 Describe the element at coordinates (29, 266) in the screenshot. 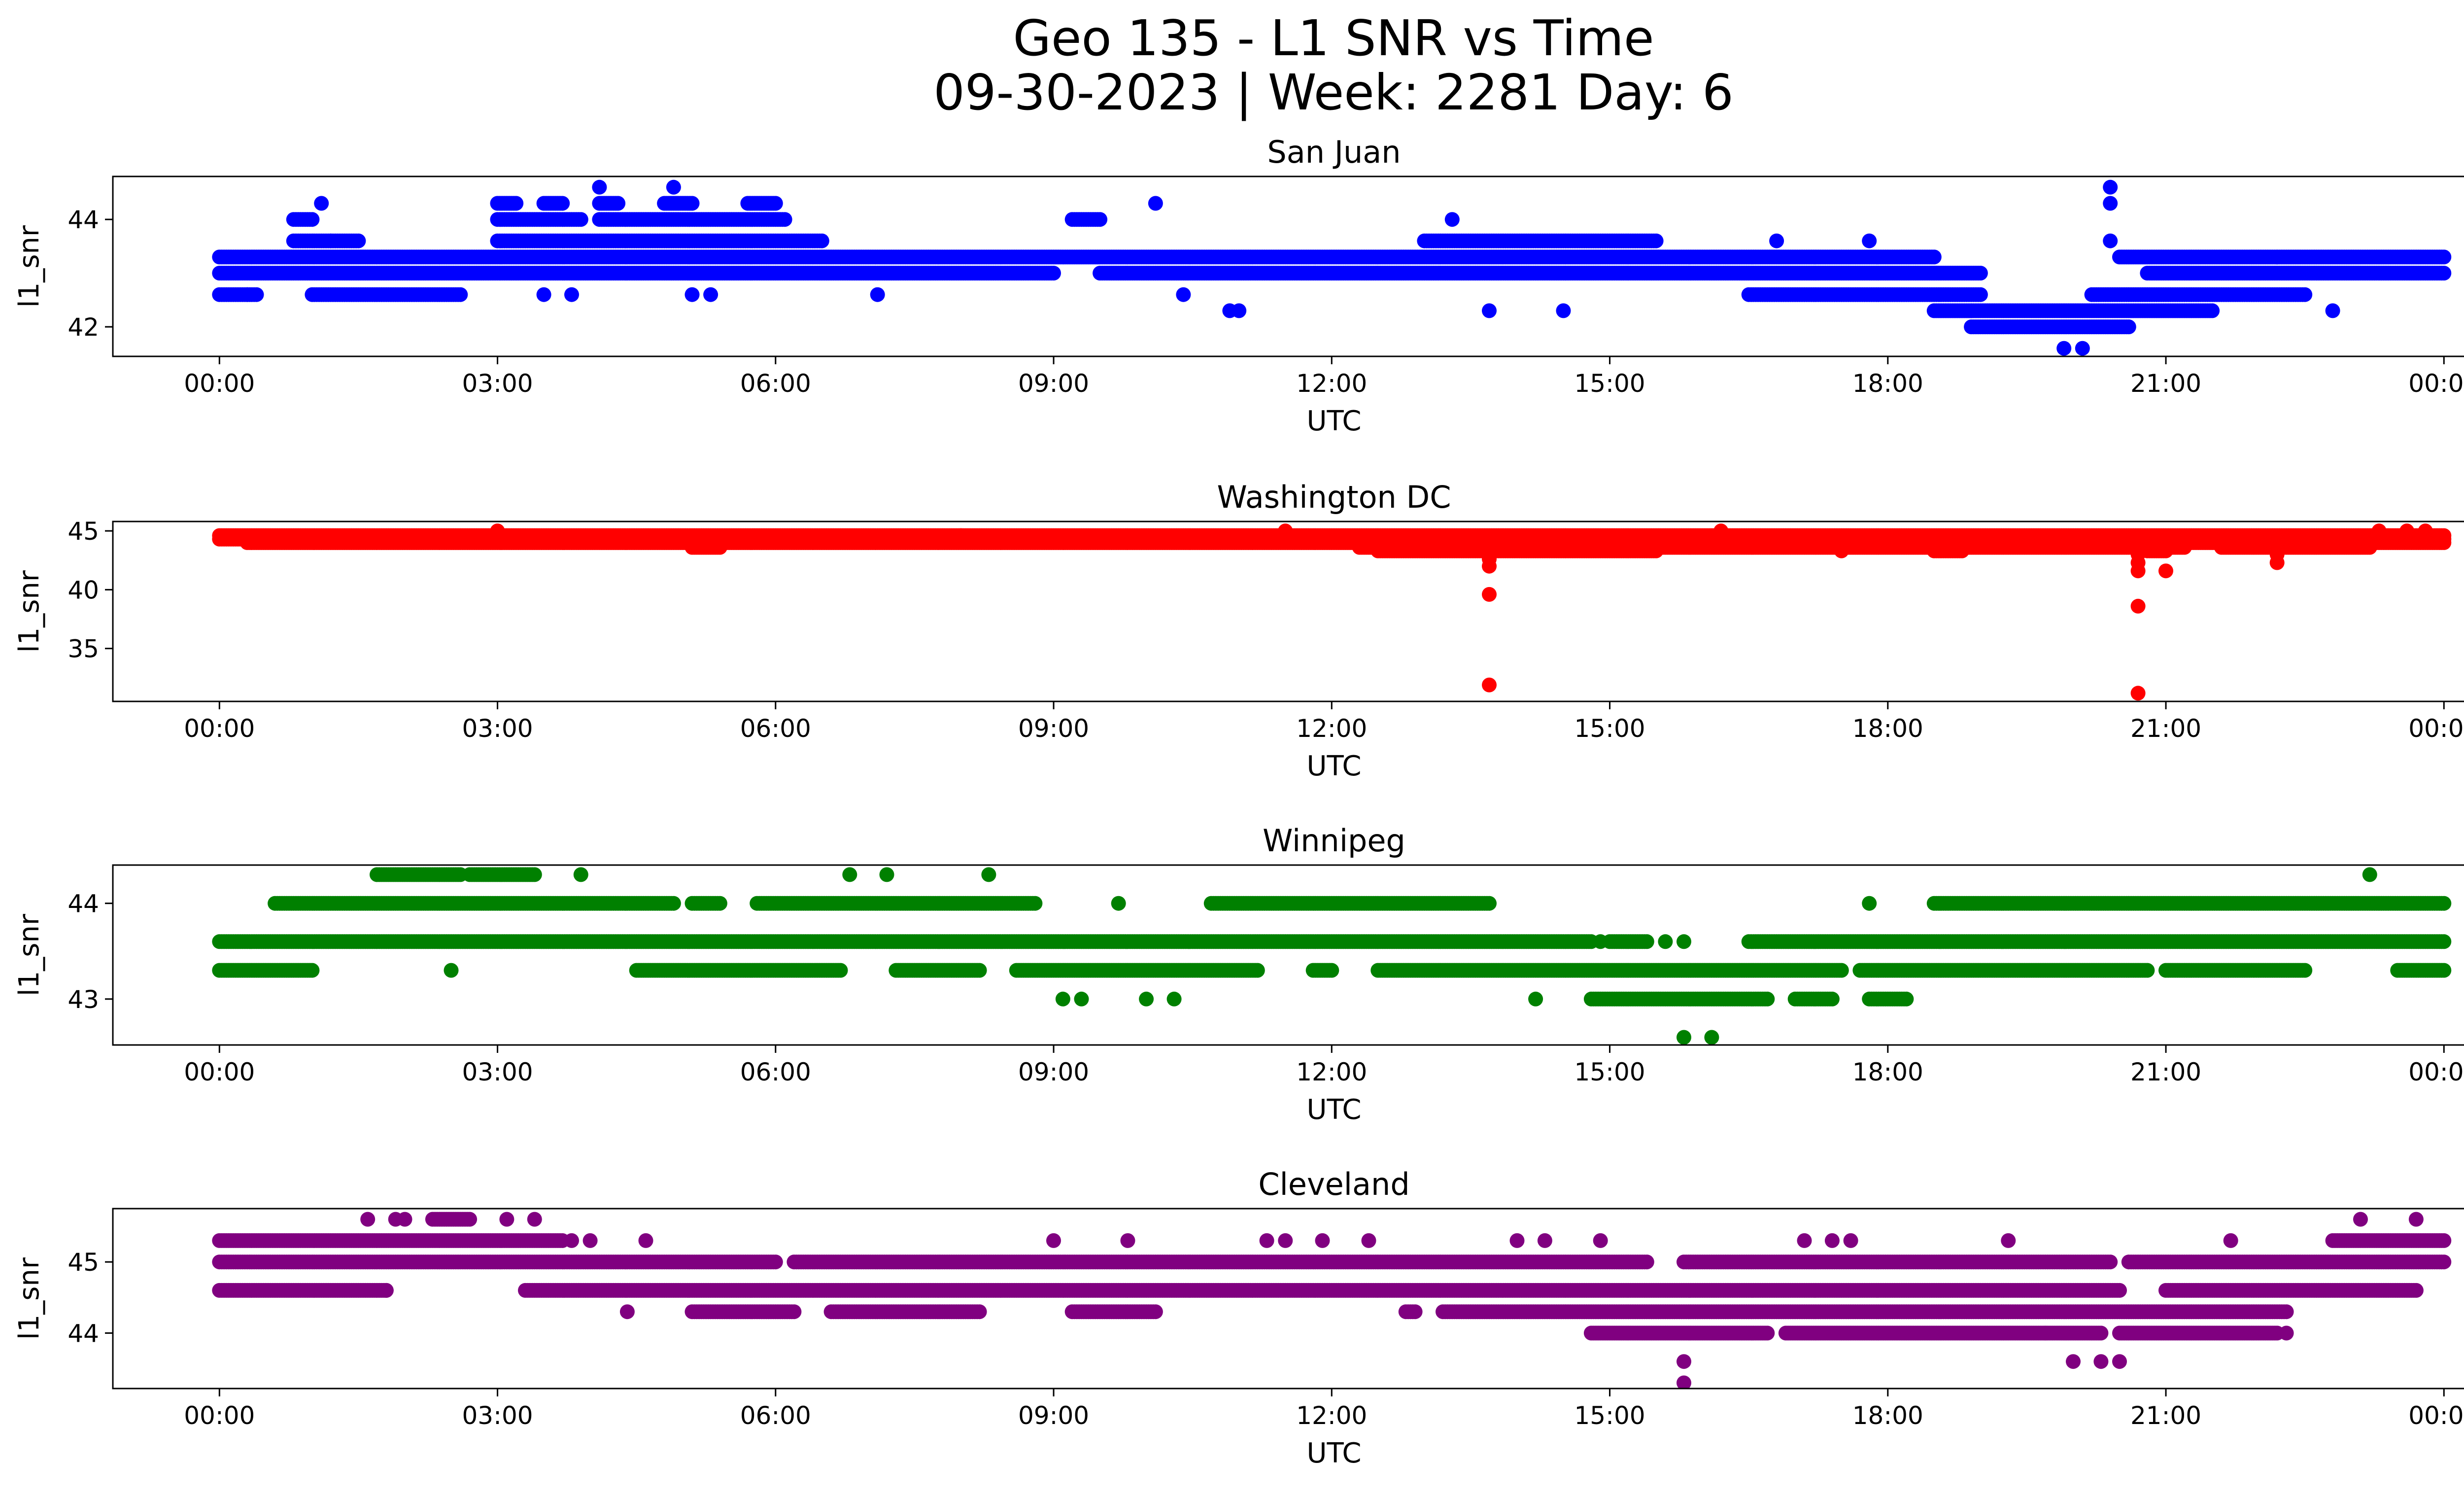

I see `y-axis-label: l1_snr` at that location.